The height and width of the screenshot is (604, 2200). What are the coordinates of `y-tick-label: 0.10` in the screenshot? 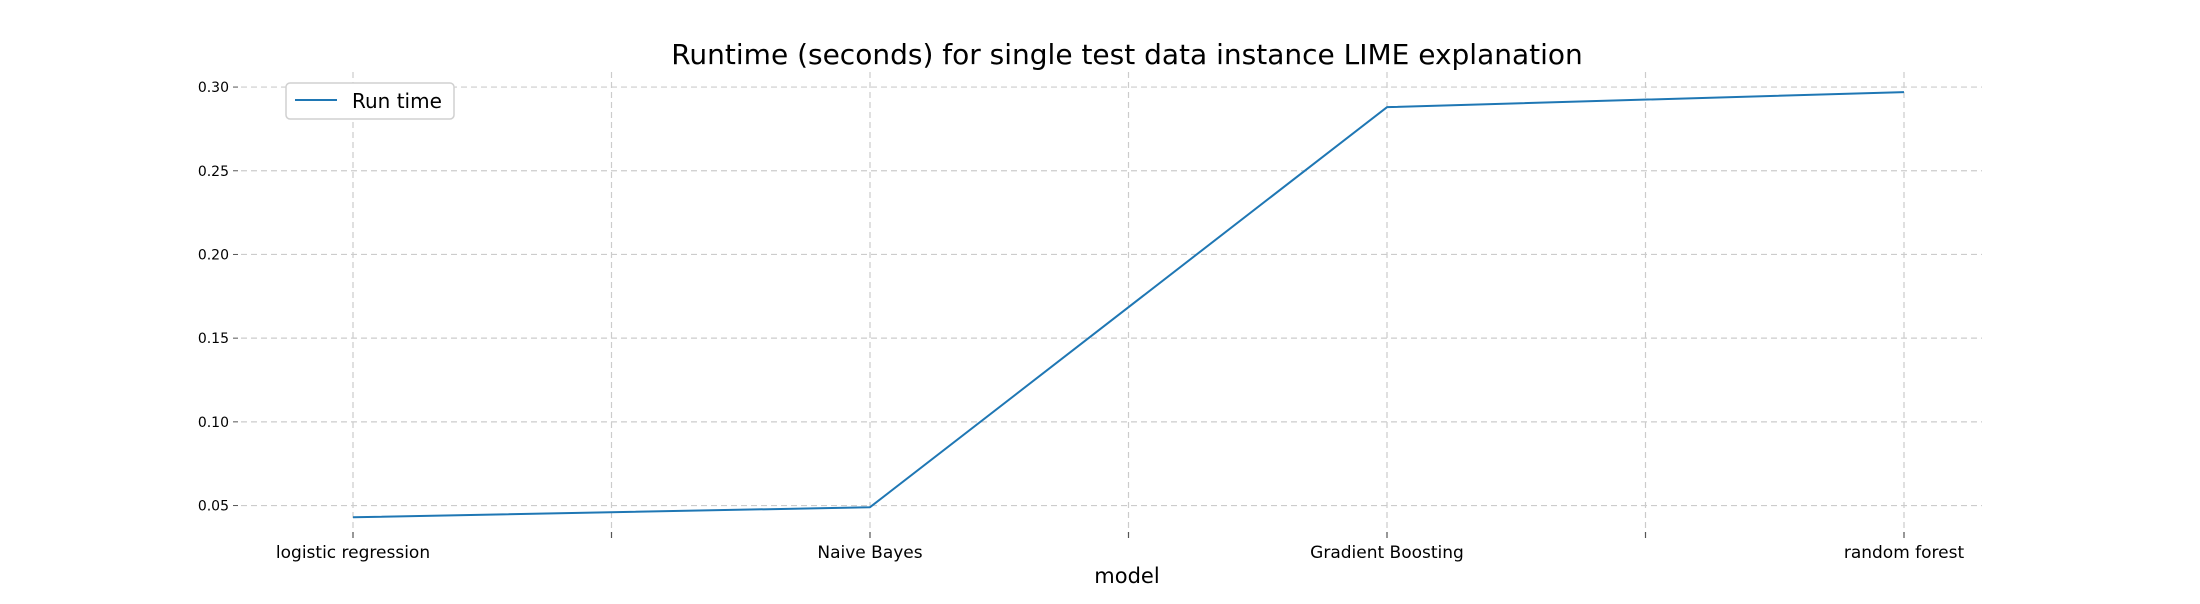 It's located at (213, 423).